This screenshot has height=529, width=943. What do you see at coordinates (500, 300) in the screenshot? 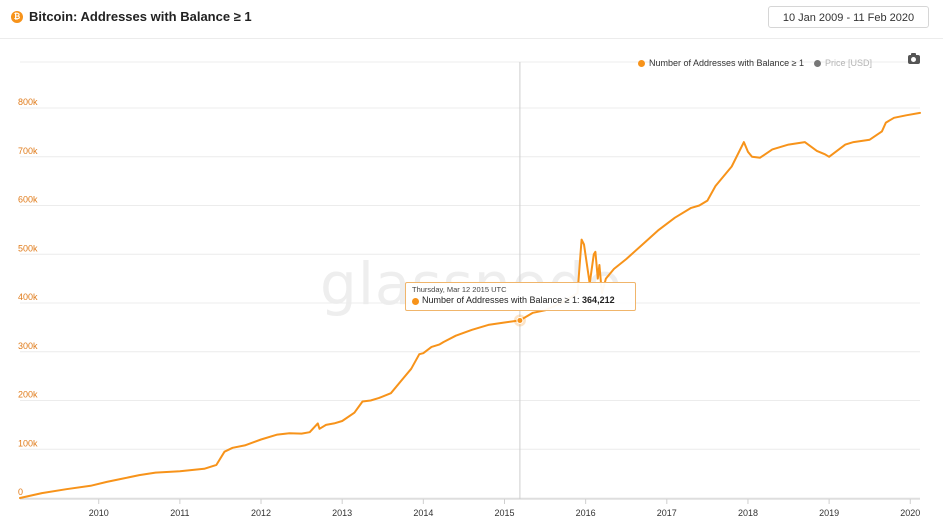
I see `tooltip-series-label: Number of Addresses with Balance ≥ 1` at bounding box center [500, 300].